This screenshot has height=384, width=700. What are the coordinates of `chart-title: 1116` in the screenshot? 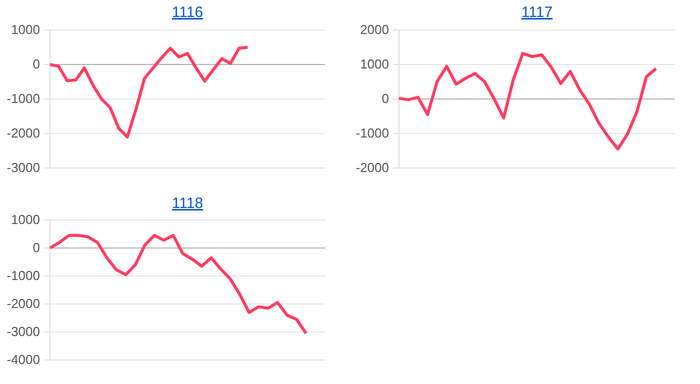 It's located at (188, 12).